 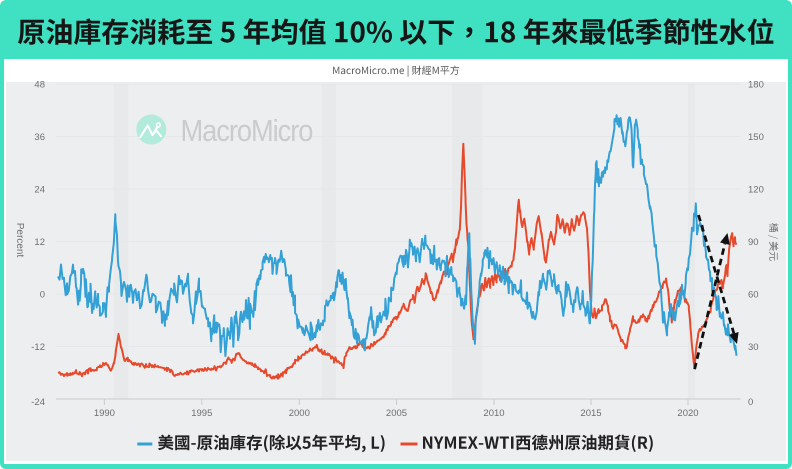 I want to click on svg-text: 1995, so click(x=201, y=413).